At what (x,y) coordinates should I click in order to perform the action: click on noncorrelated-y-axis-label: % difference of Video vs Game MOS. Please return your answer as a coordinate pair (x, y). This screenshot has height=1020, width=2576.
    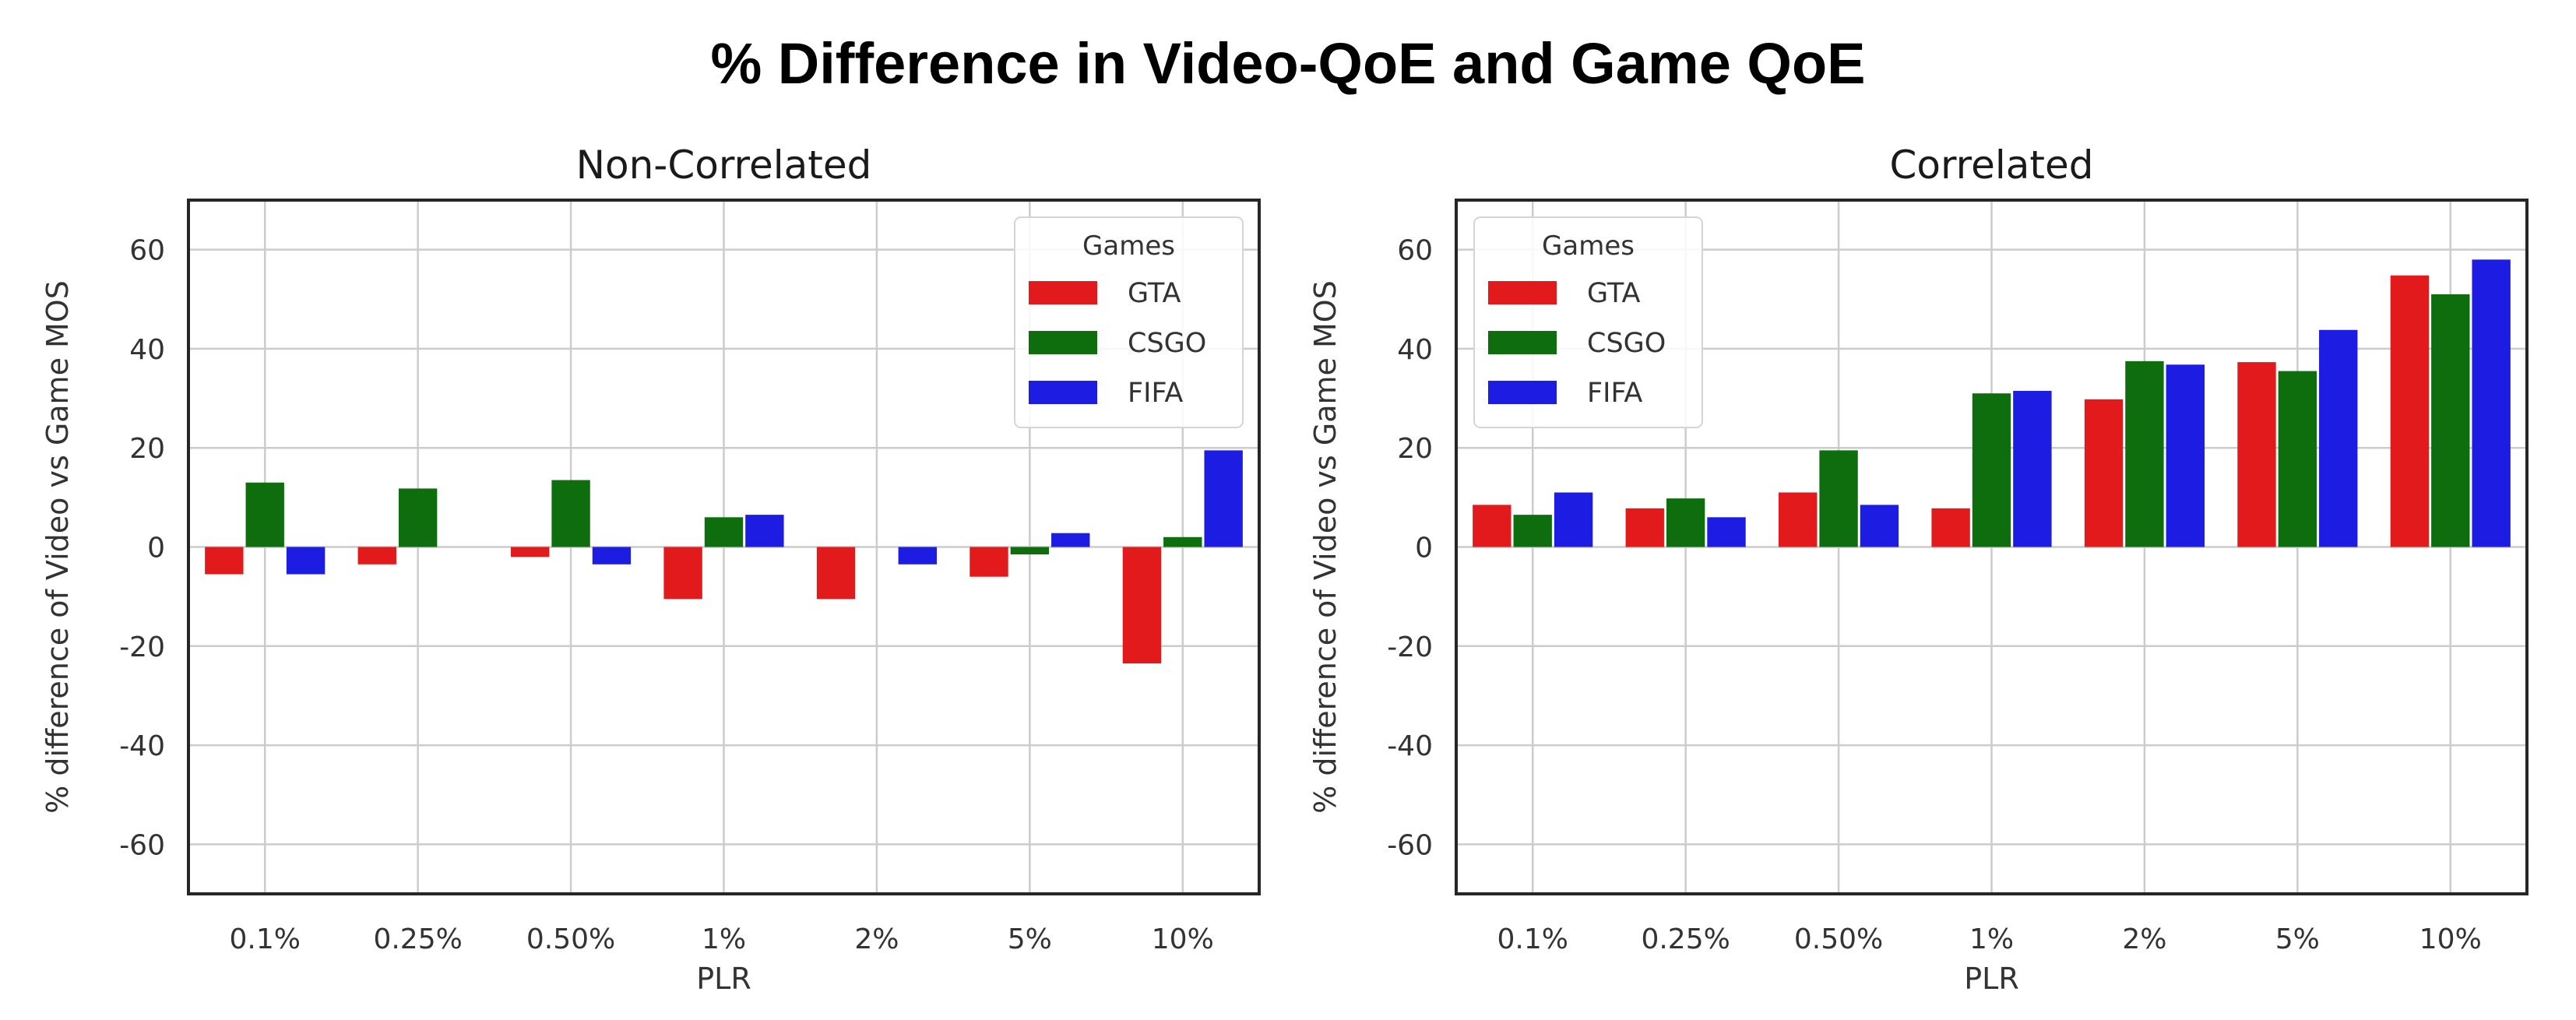
    Looking at the image, I should click on (57, 547).